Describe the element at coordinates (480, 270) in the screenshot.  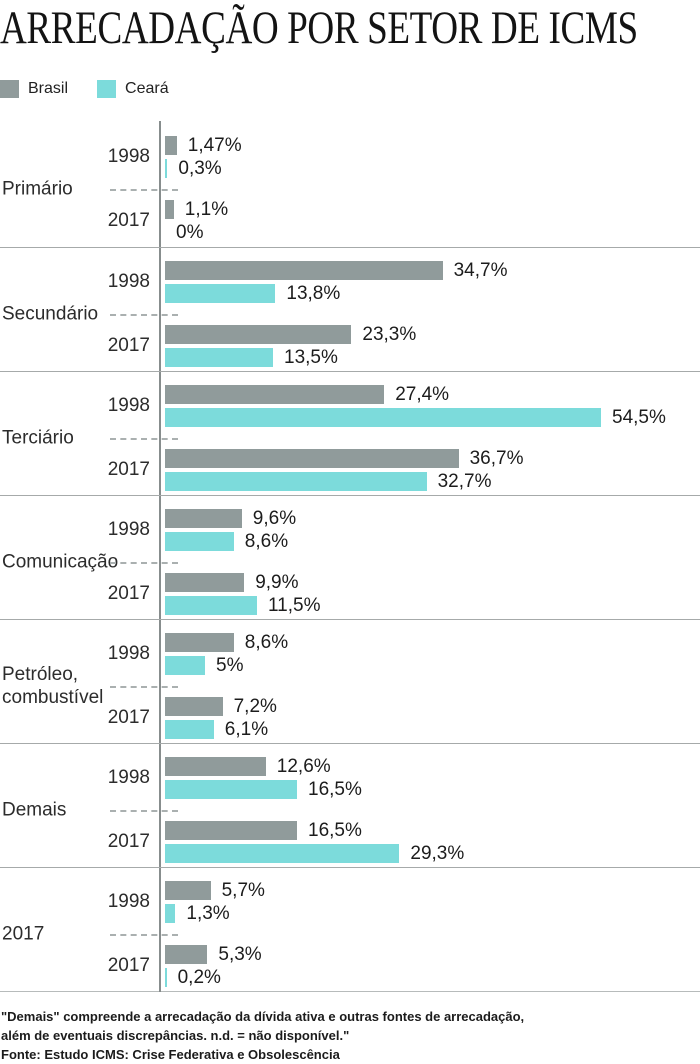
I see `bar-value-label: 34,7%` at that location.